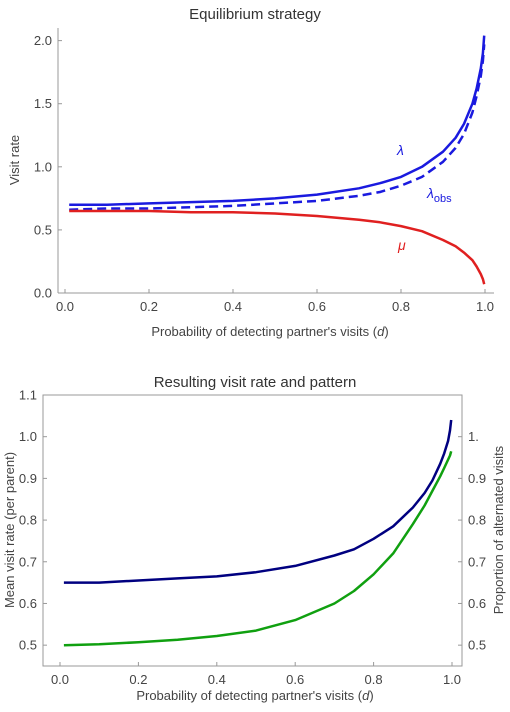 The image size is (510, 712). I want to click on chart-1-x-tick-label: 0.0, so click(65, 306).